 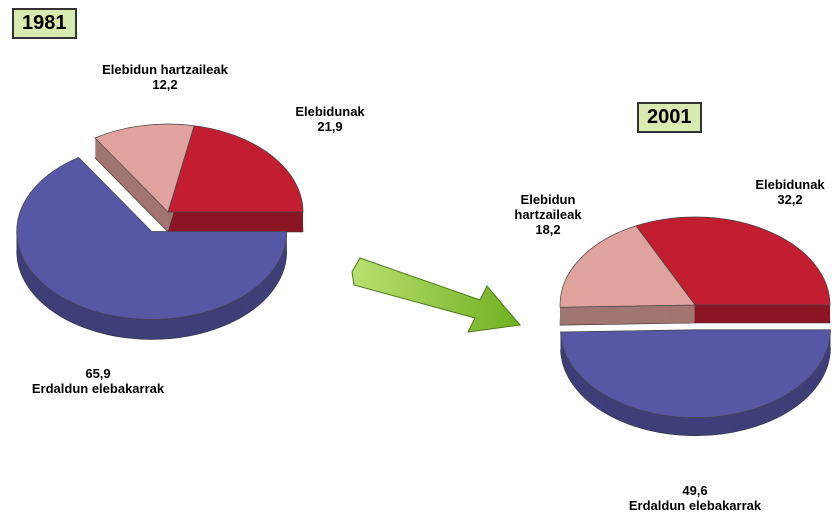 I want to click on slice-label: Elebidunak 21,9, so click(x=330, y=119).